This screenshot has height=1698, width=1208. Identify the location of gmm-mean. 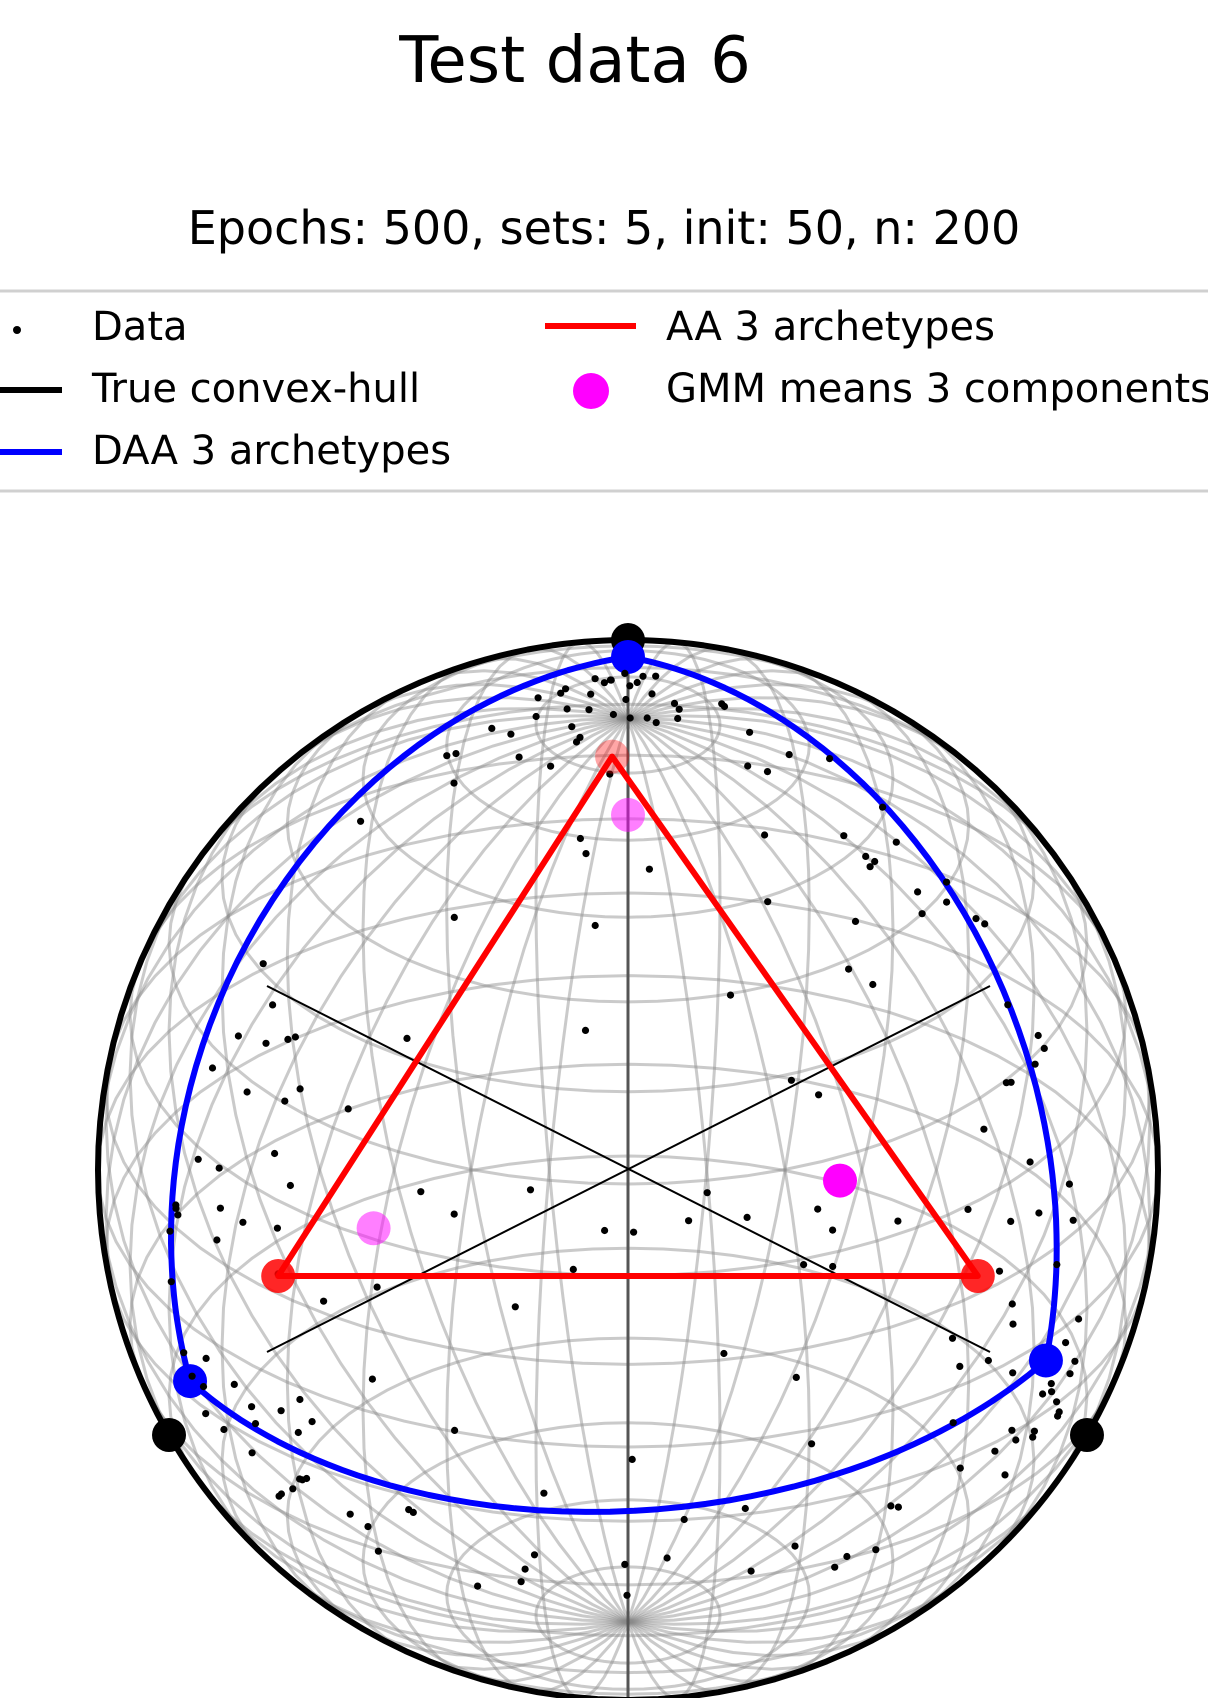
(373, 1228).